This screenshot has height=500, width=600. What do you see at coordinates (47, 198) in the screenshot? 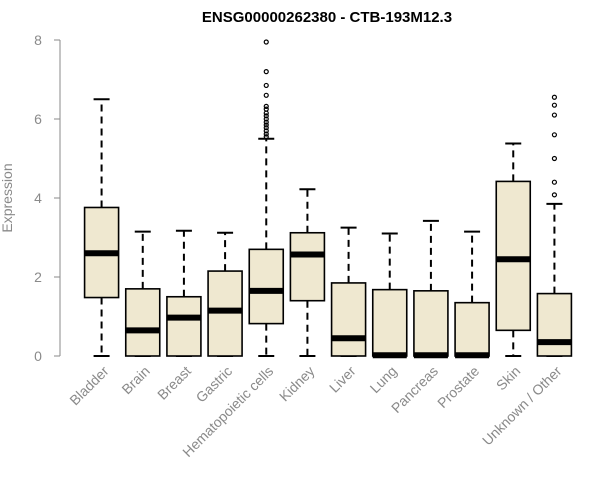
I see `y-axis: 0 2 4 6 8` at bounding box center [47, 198].